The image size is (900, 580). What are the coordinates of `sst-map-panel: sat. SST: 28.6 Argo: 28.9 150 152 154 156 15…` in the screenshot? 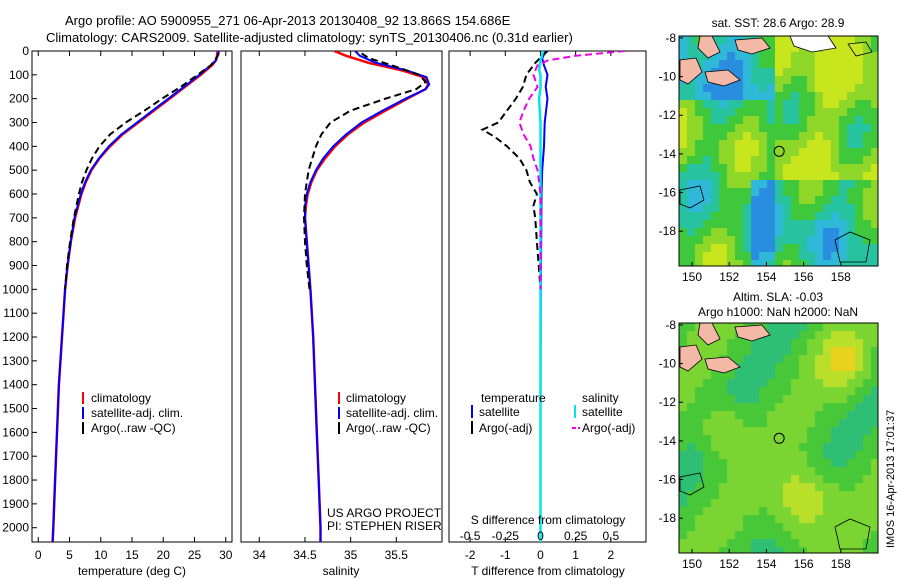 It's located at (769, 150).